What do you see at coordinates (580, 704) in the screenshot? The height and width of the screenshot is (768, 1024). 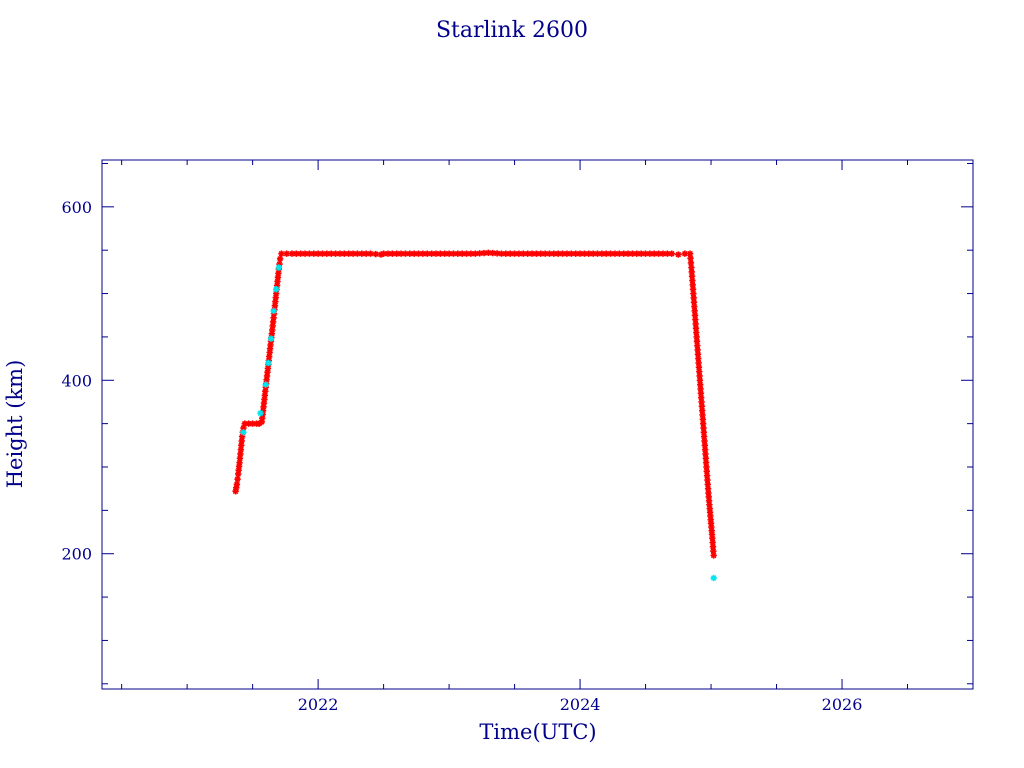 I see `x-tick-label: 2024` at bounding box center [580, 704].